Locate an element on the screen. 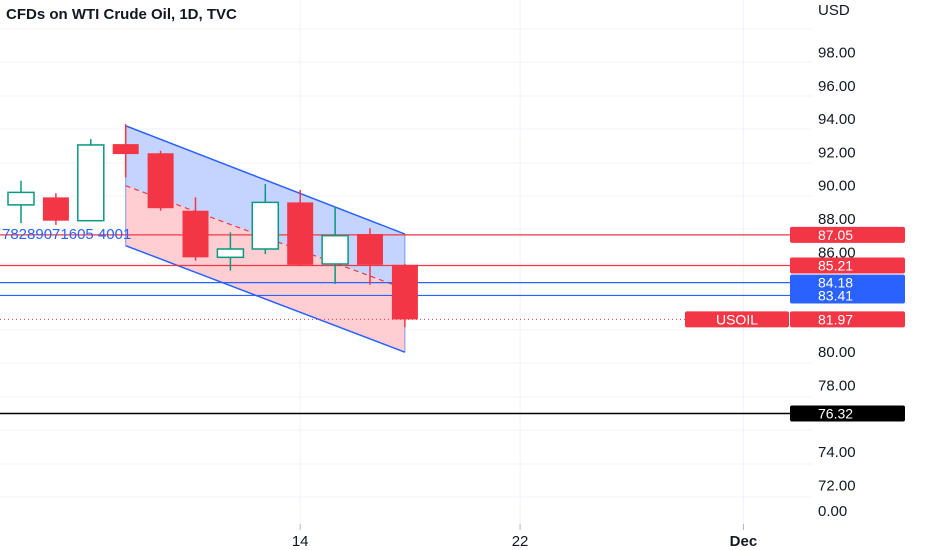  last-price-tag is located at coordinates (847, 319).